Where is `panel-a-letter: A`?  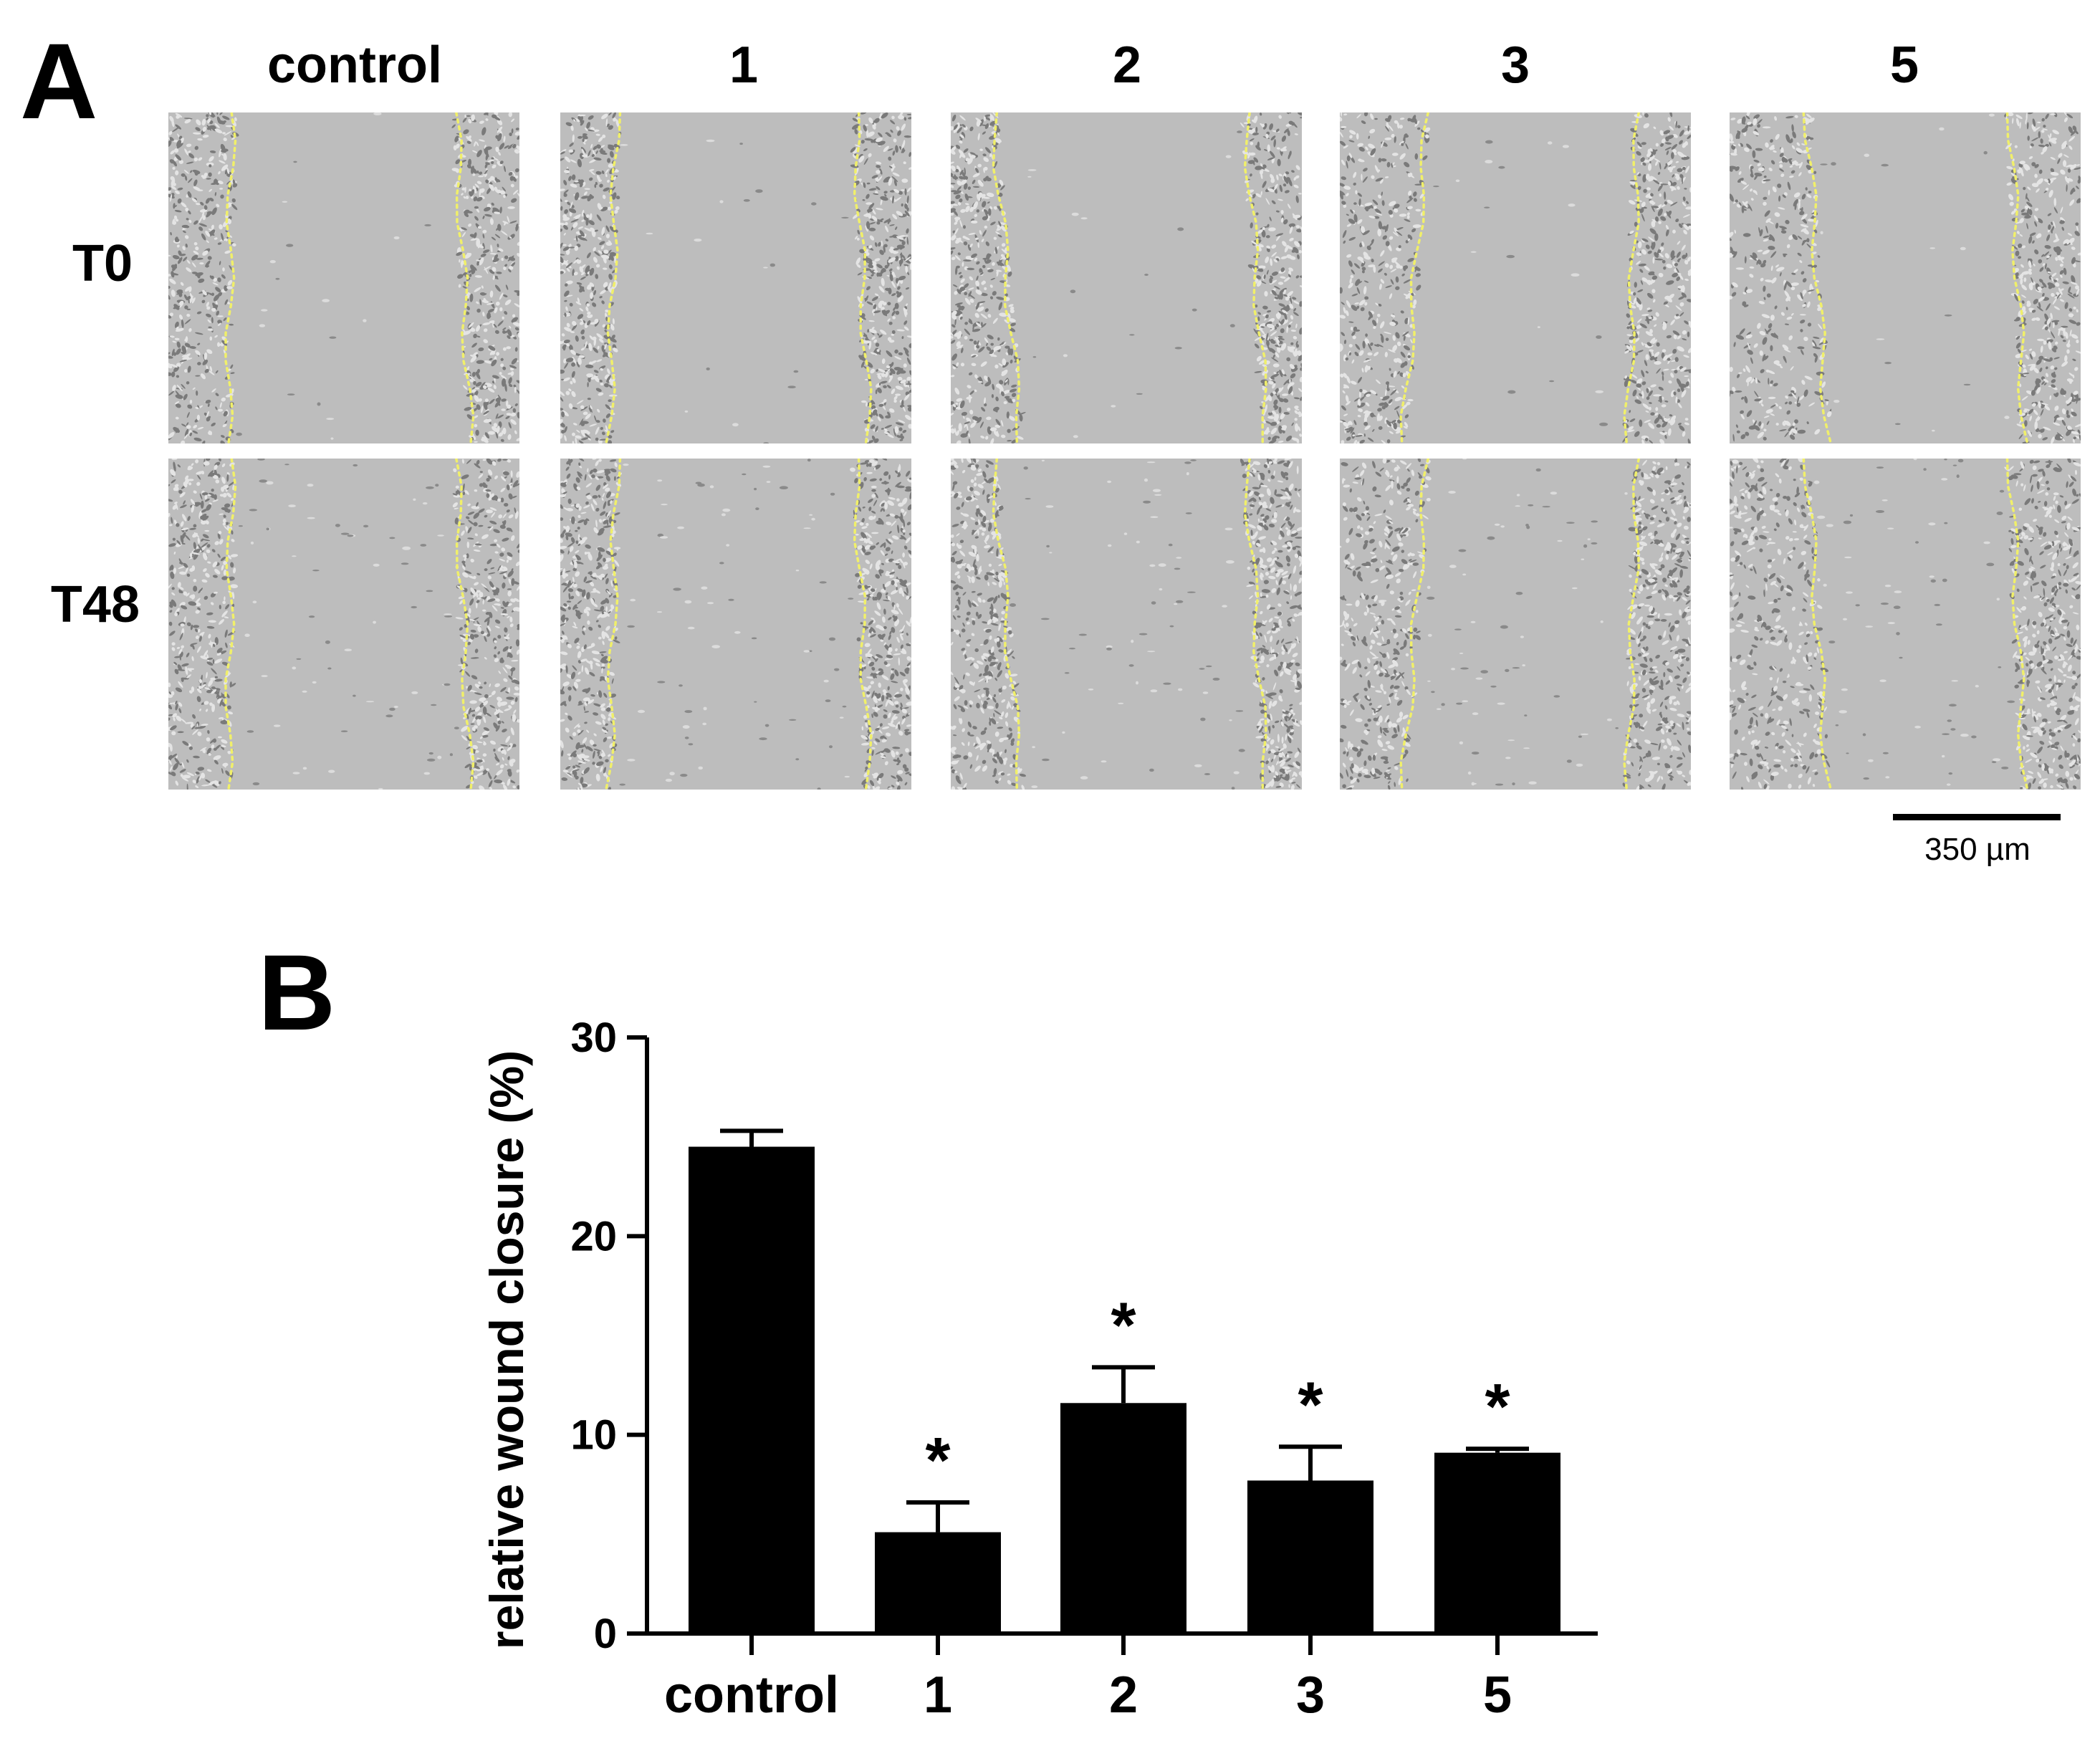
panel-a-letter: A is located at coordinates (59, 81).